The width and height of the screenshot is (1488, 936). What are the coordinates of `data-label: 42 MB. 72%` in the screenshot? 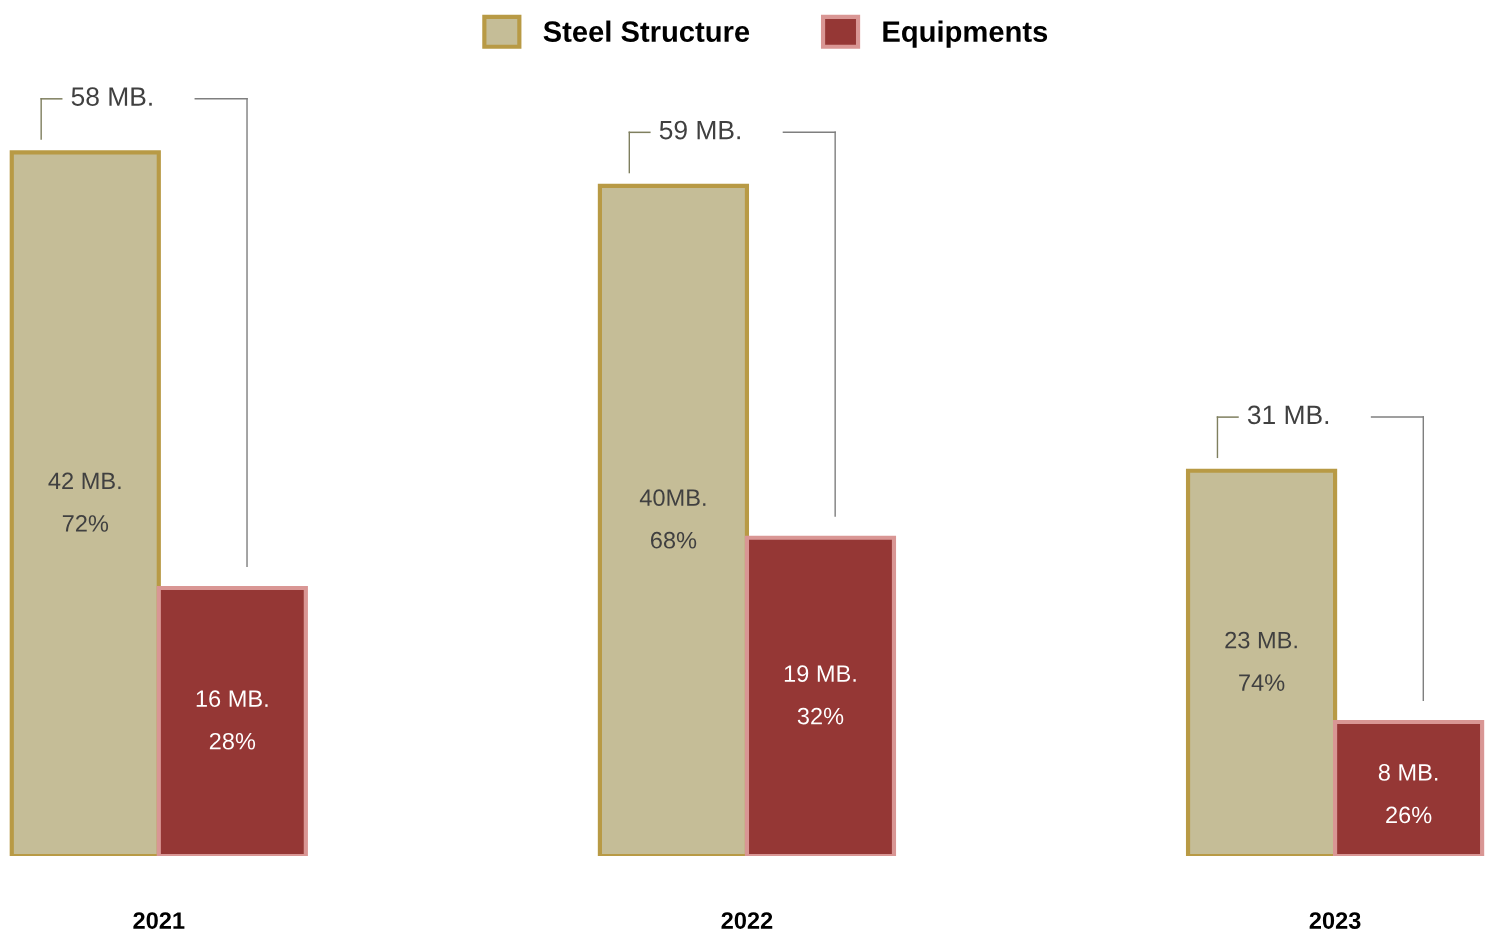 It's located at (84, 502).